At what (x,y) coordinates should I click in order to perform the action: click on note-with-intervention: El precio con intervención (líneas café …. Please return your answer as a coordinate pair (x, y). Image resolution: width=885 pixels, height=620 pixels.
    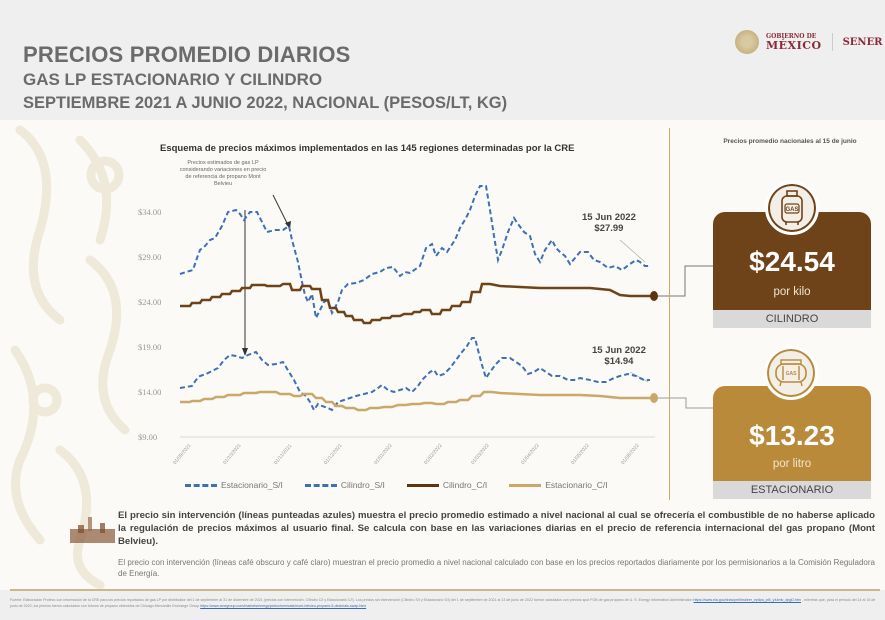
    Looking at the image, I should click on (496, 568).